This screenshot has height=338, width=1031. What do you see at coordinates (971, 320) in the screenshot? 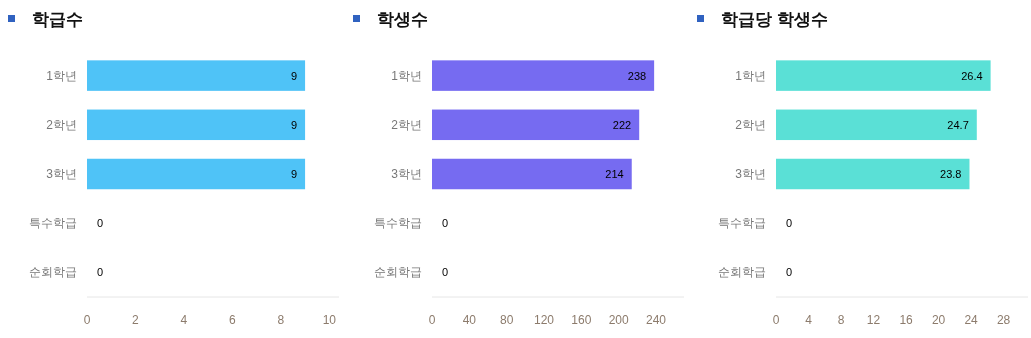
I see `x-tick-label: 24` at bounding box center [971, 320].